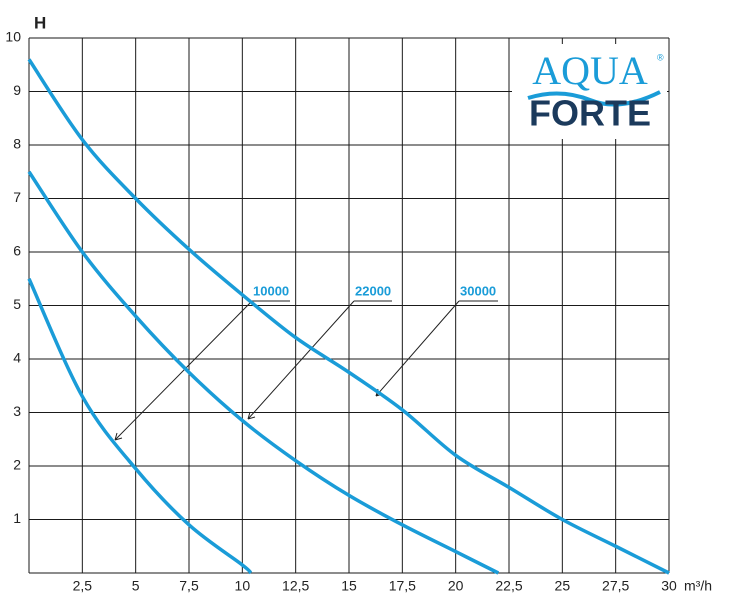 Image resolution: width=742 pixels, height=613 pixels. I want to click on logo-background, so click(589, 91).